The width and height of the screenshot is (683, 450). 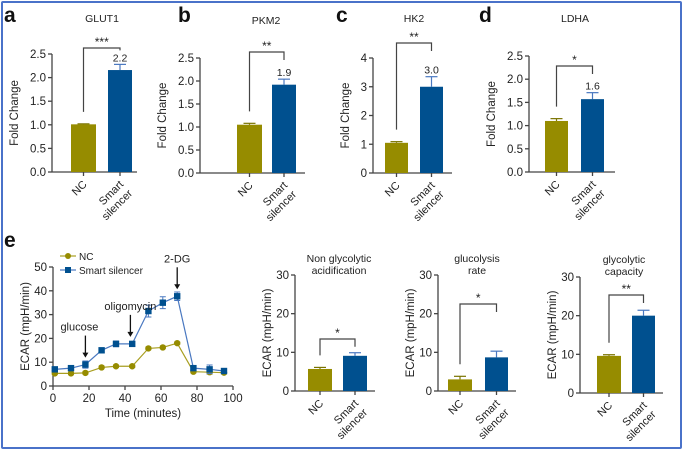 I want to click on y-tick-label: 4, so click(x=364, y=59).